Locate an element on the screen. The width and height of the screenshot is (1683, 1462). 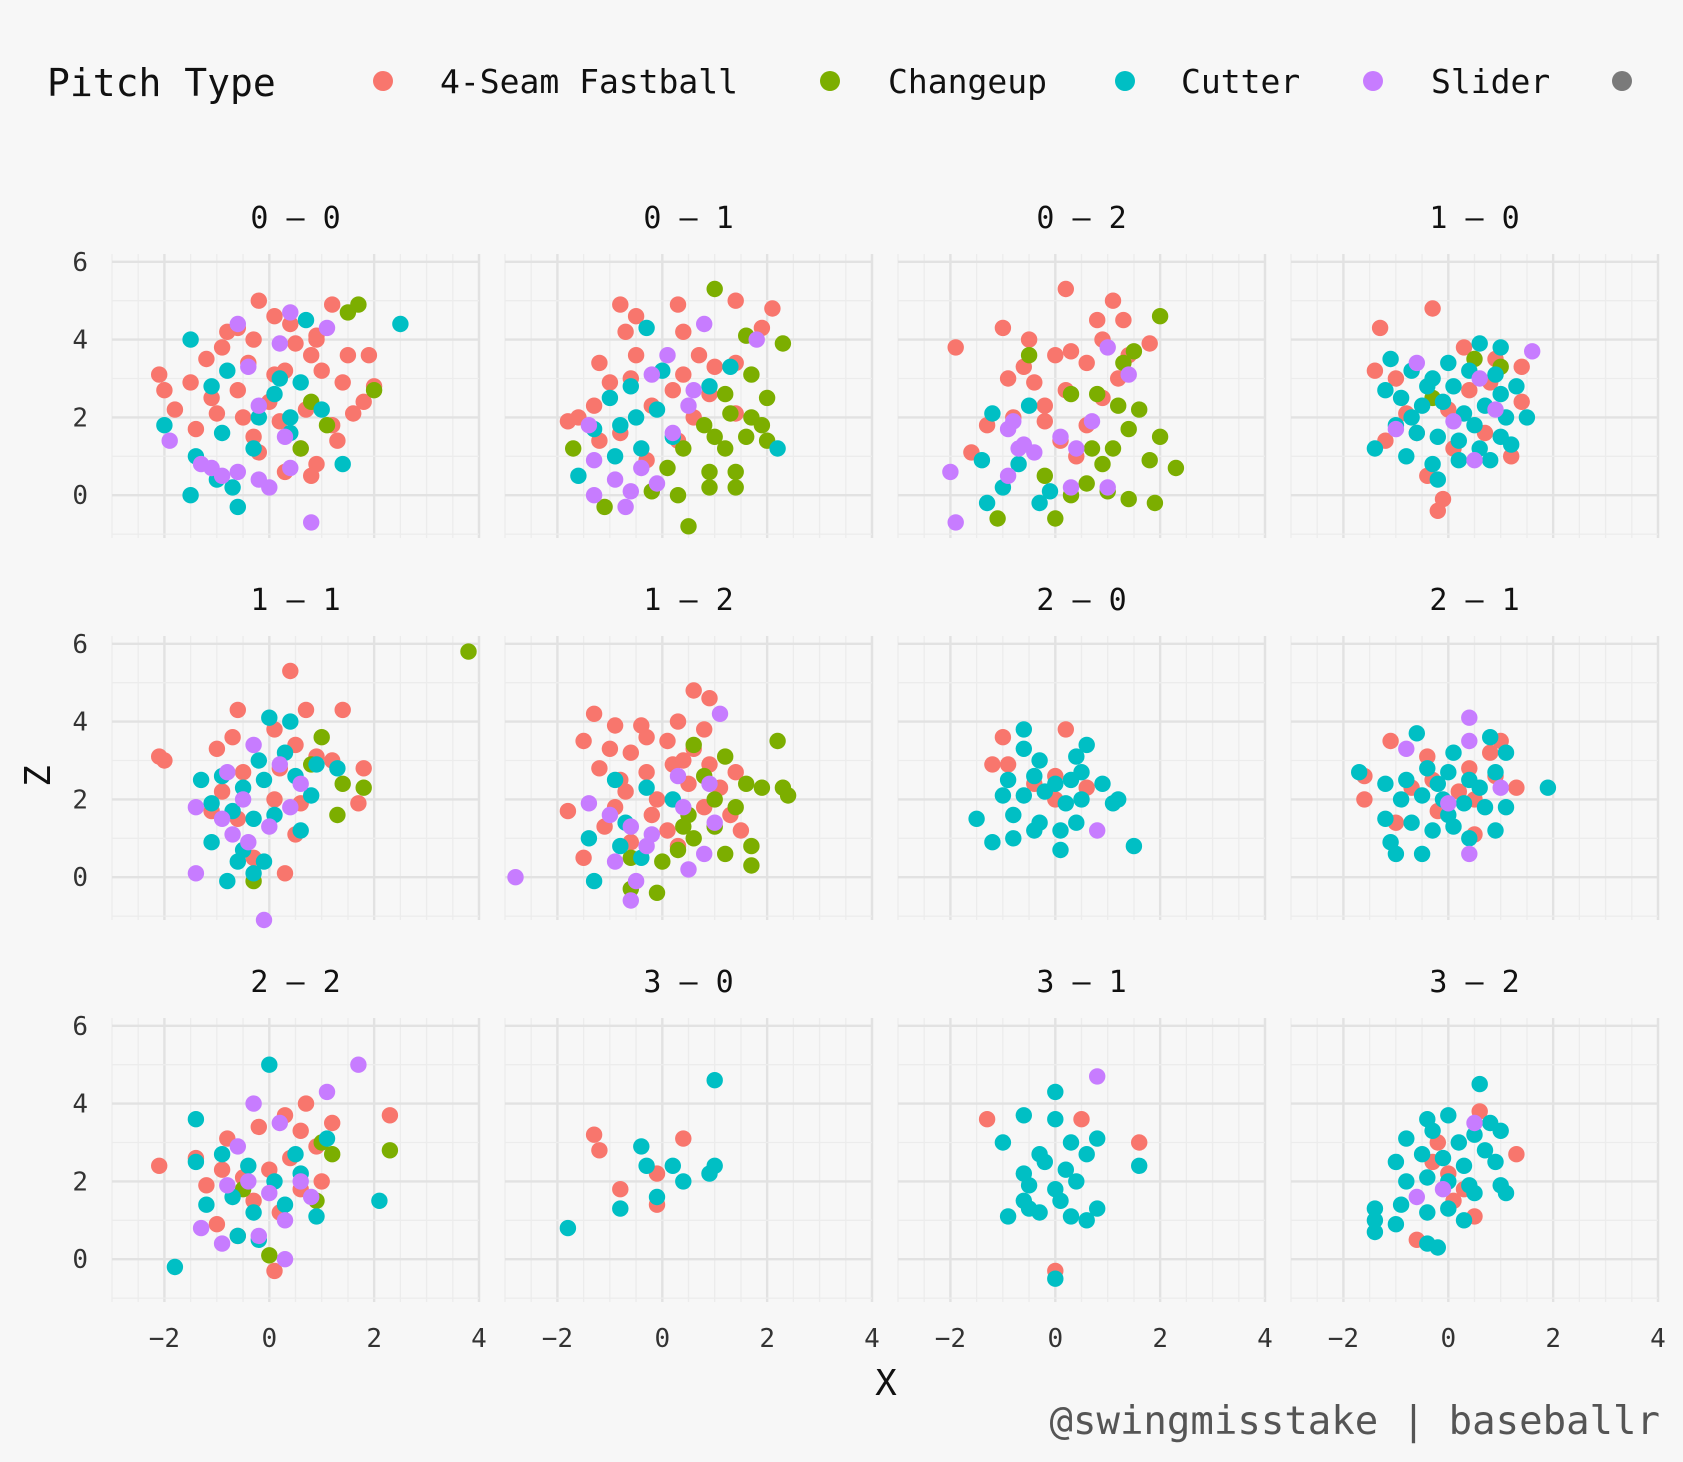
facet-label: 2 – 2 is located at coordinates (295, 982).